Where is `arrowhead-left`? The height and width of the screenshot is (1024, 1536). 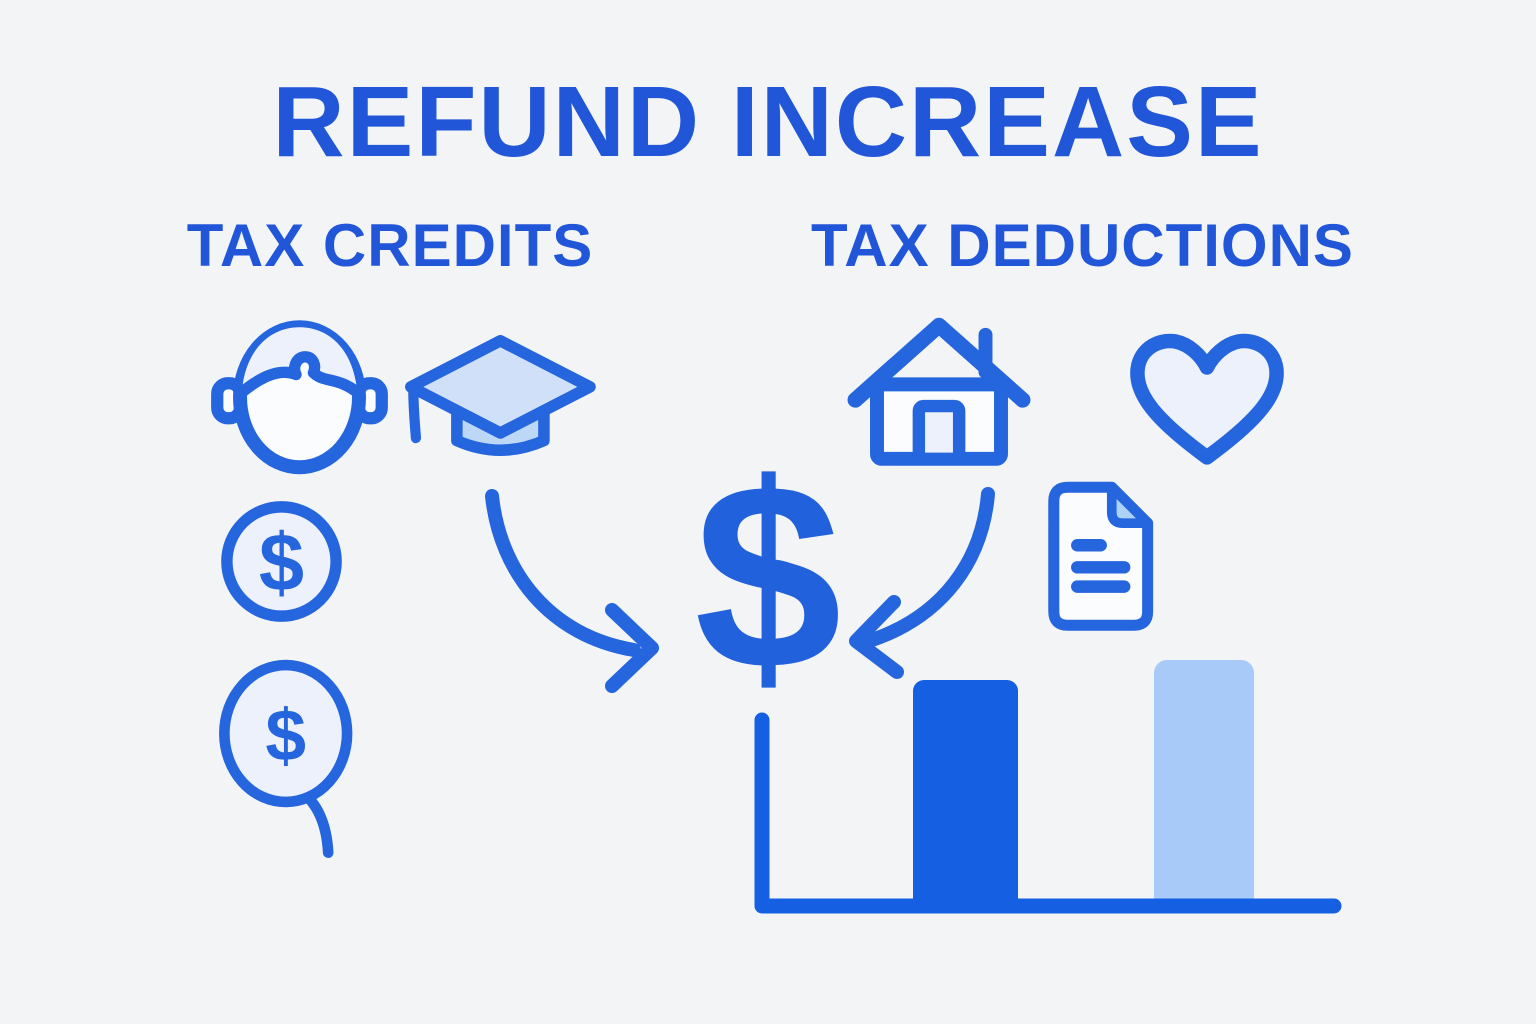
arrowhead-left is located at coordinates (876, 637).